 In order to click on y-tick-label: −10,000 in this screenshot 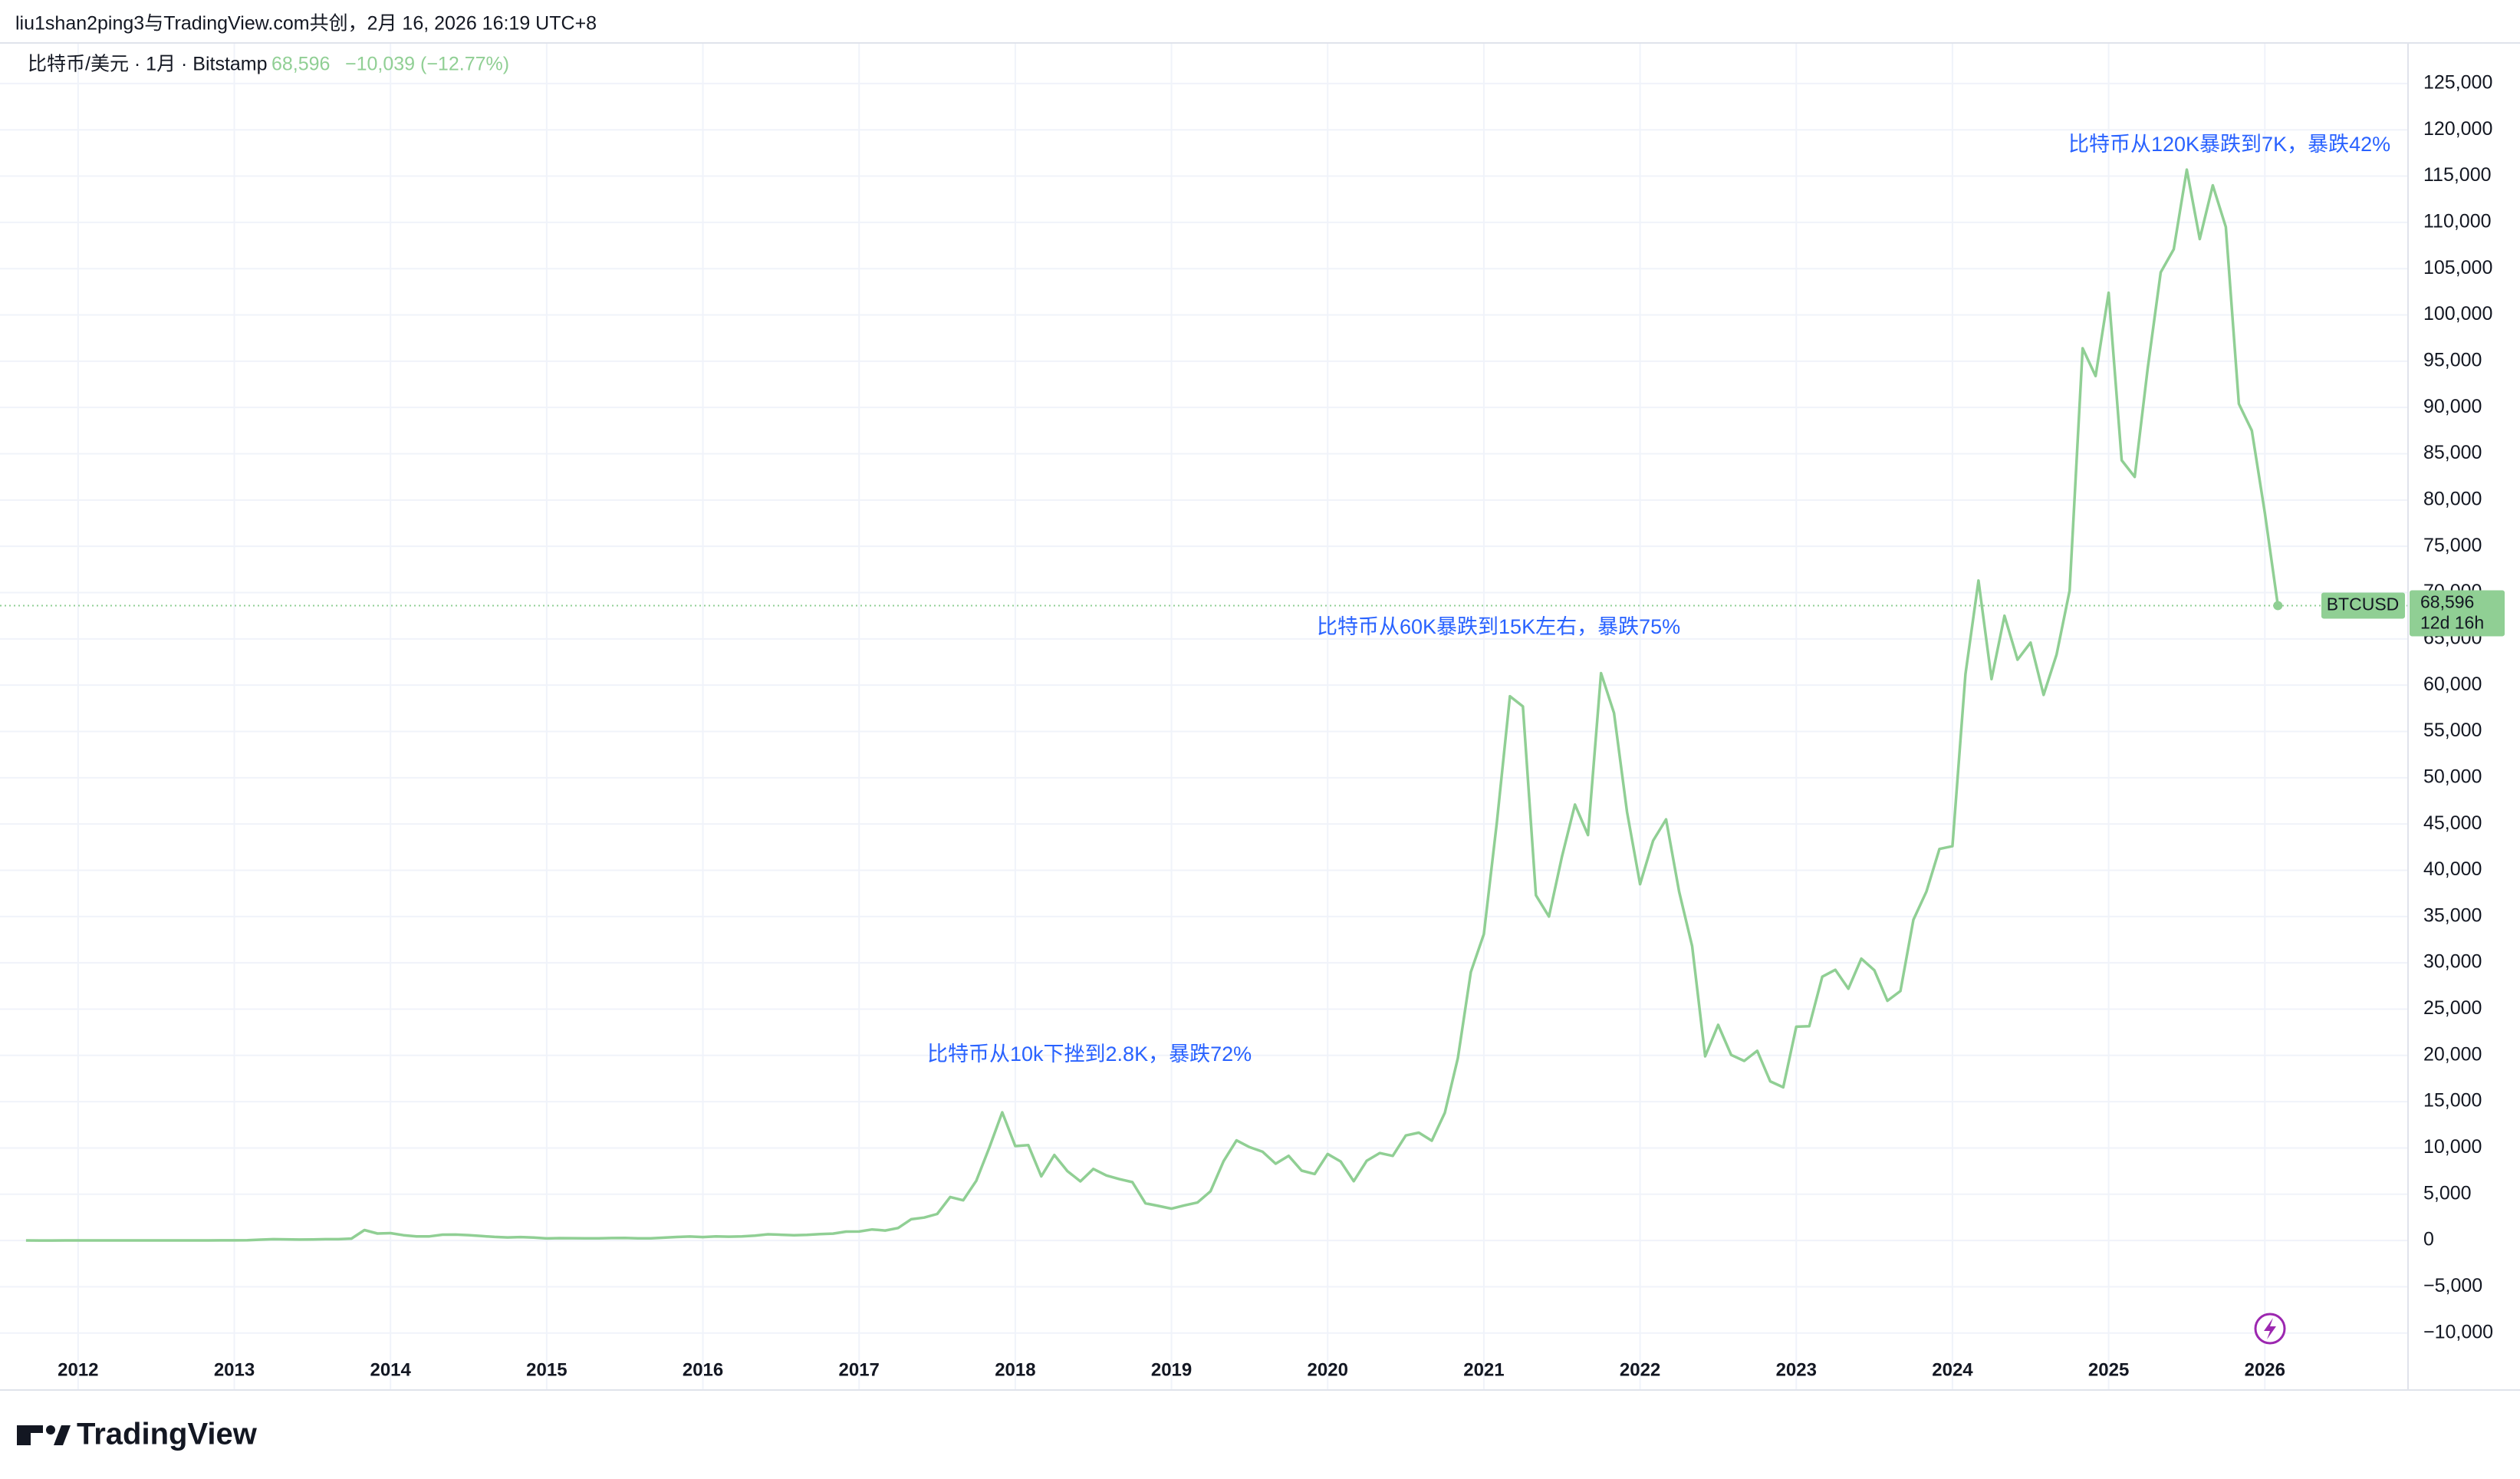, I will do `click(2458, 1332)`.